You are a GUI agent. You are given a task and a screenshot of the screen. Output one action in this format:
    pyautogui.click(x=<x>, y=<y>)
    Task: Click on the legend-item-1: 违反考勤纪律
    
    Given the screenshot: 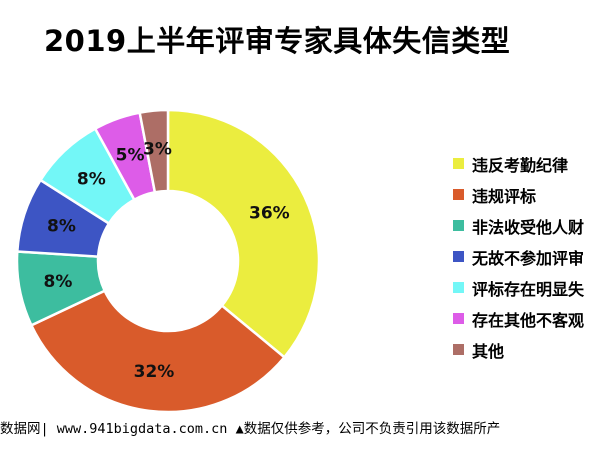 What is the action you would take?
    pyautogui.click(x=518, y=163)
    